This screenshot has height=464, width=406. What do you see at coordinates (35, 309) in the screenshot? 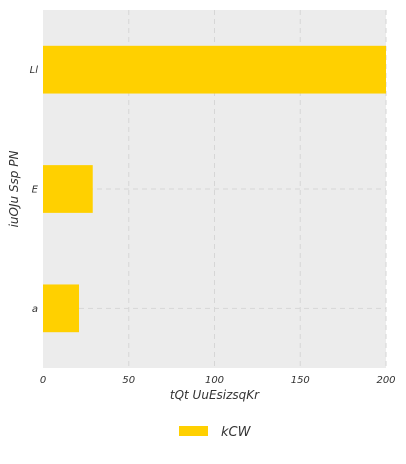
I see `y-tick-label: a` at bounding box center [35, 309].